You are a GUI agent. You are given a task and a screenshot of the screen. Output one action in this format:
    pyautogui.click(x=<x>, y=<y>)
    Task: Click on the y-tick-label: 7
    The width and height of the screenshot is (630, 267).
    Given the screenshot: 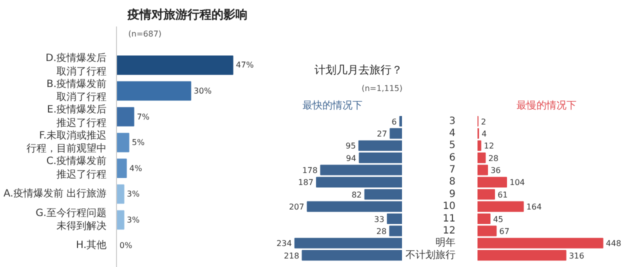 What is the action you would take?
    pyautogui.click(x=452, y=170)
    